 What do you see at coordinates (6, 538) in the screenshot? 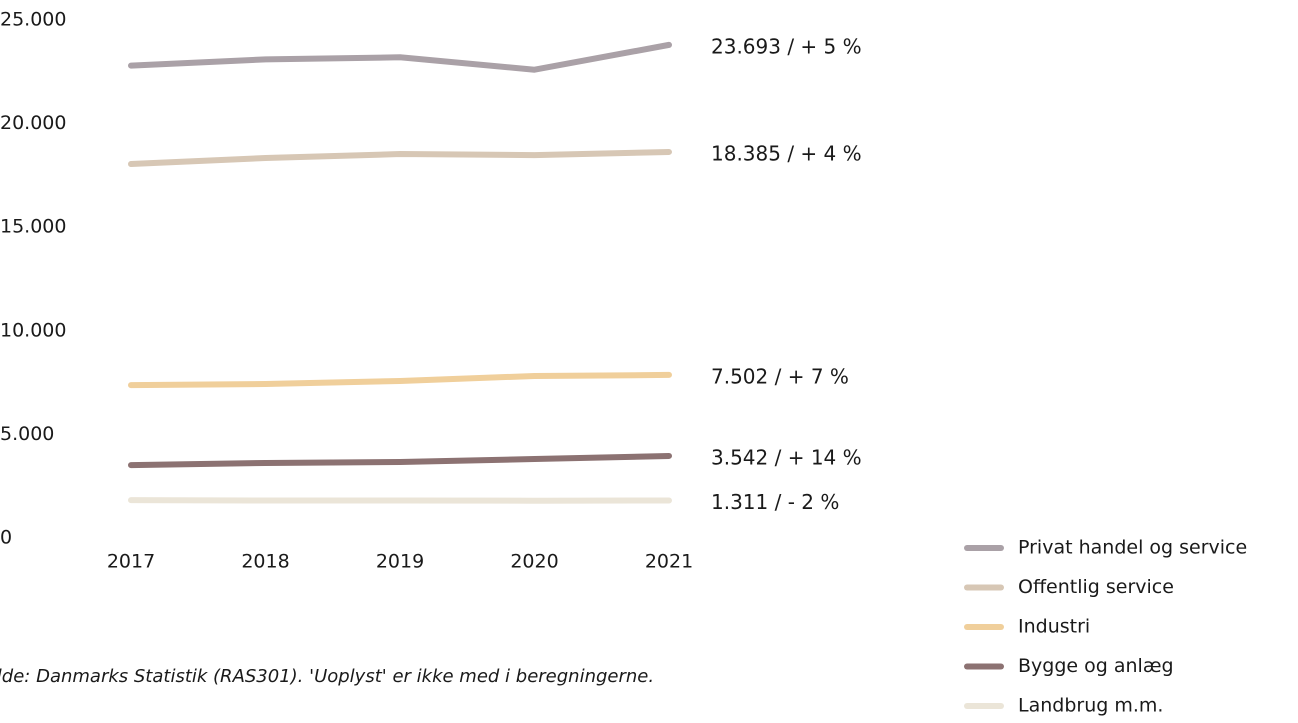
I see `y-tick-label: 0` at bounding box center [6, 538].